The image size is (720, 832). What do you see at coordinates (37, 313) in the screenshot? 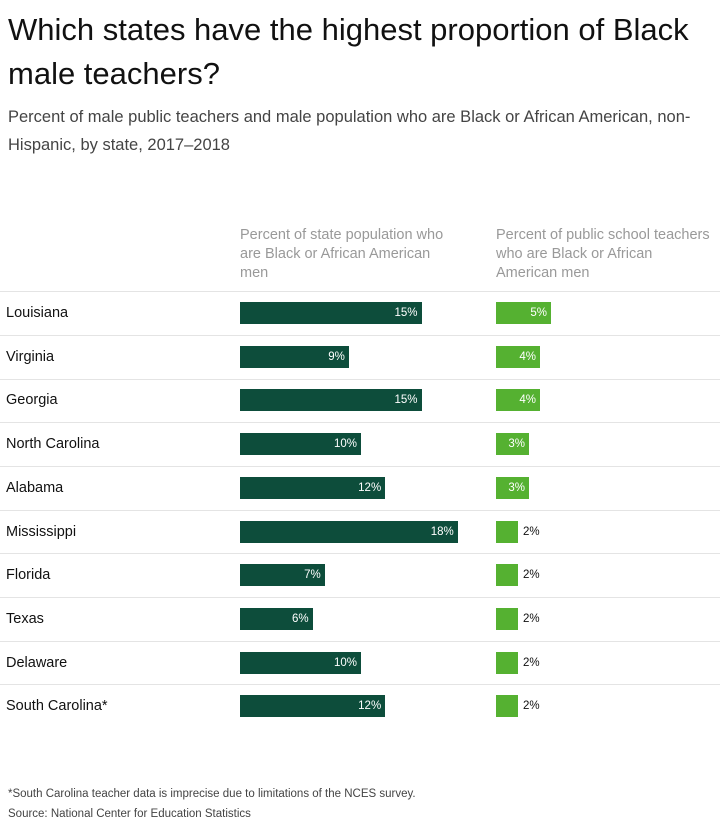
I see `category-label: Louisiana` at bounding box center [37, 313].